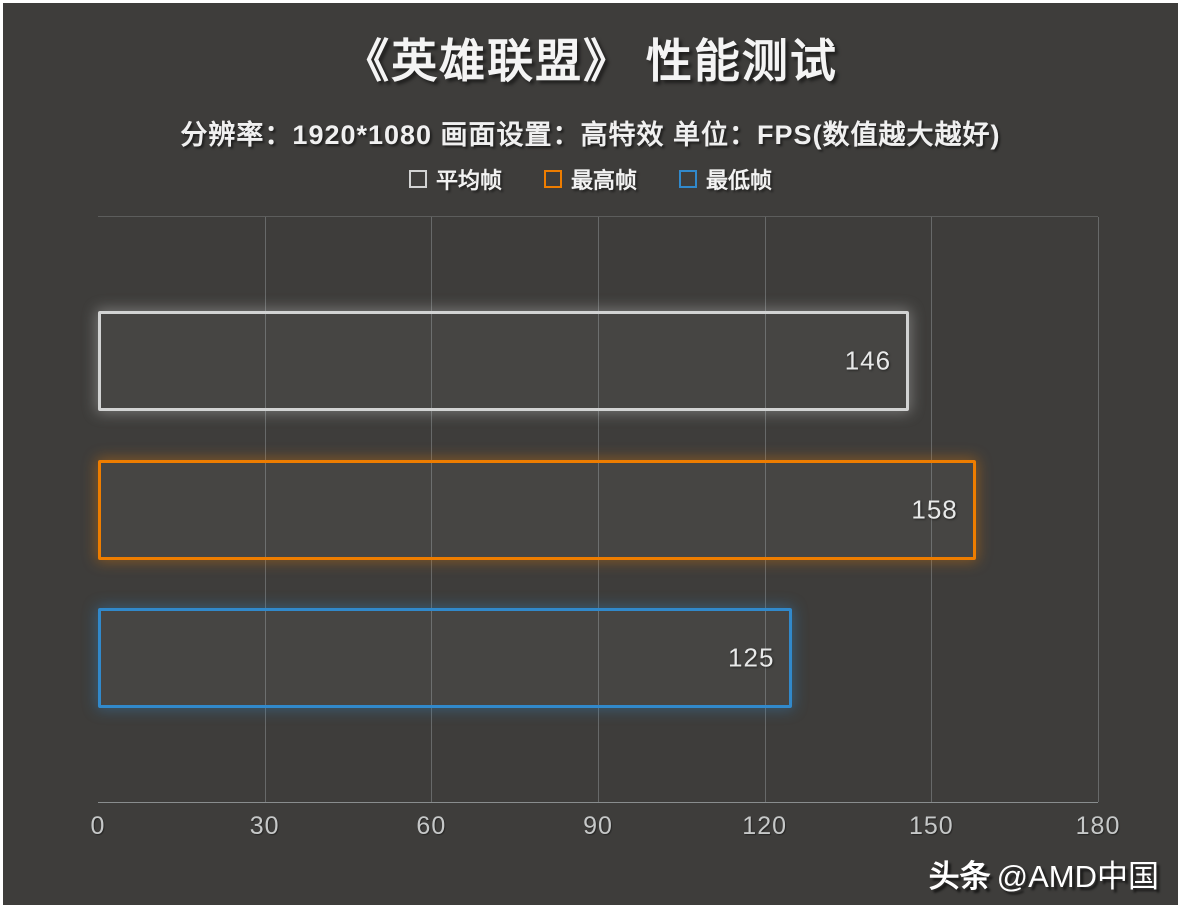 The image size is (1182, 910). I want to click on bar-value-label: 158, so click(934, 509).